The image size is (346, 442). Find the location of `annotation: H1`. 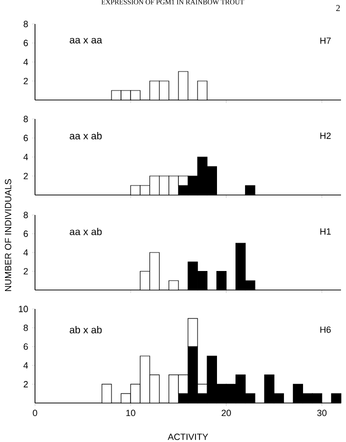

annotation: H1 is located at coordinates (325, 231).